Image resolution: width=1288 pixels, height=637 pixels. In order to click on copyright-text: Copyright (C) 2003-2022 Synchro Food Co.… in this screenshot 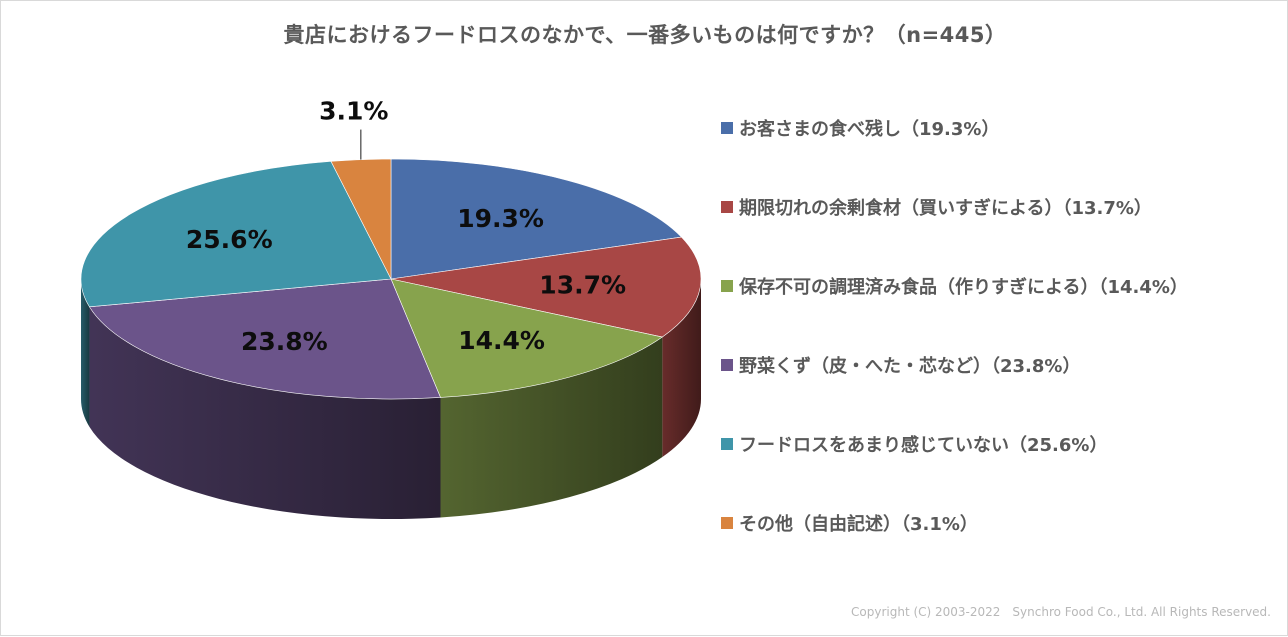, I will do `click(1061, 612)`.